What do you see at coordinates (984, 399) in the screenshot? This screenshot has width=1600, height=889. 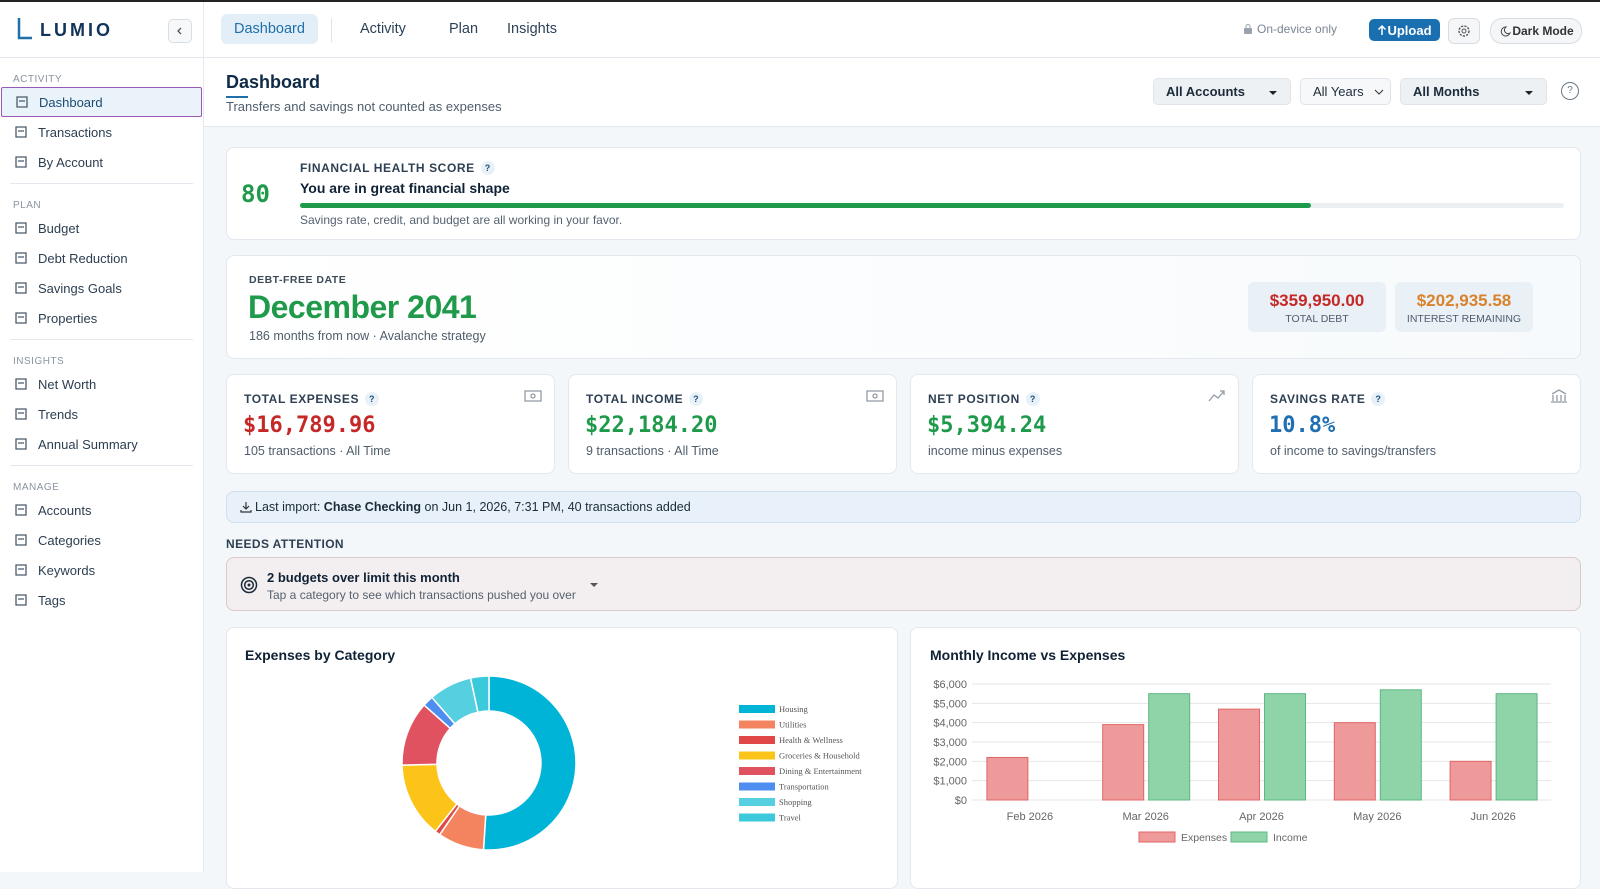 I see `stat-label: NET POSITION?` at bounding box center [984, 399].